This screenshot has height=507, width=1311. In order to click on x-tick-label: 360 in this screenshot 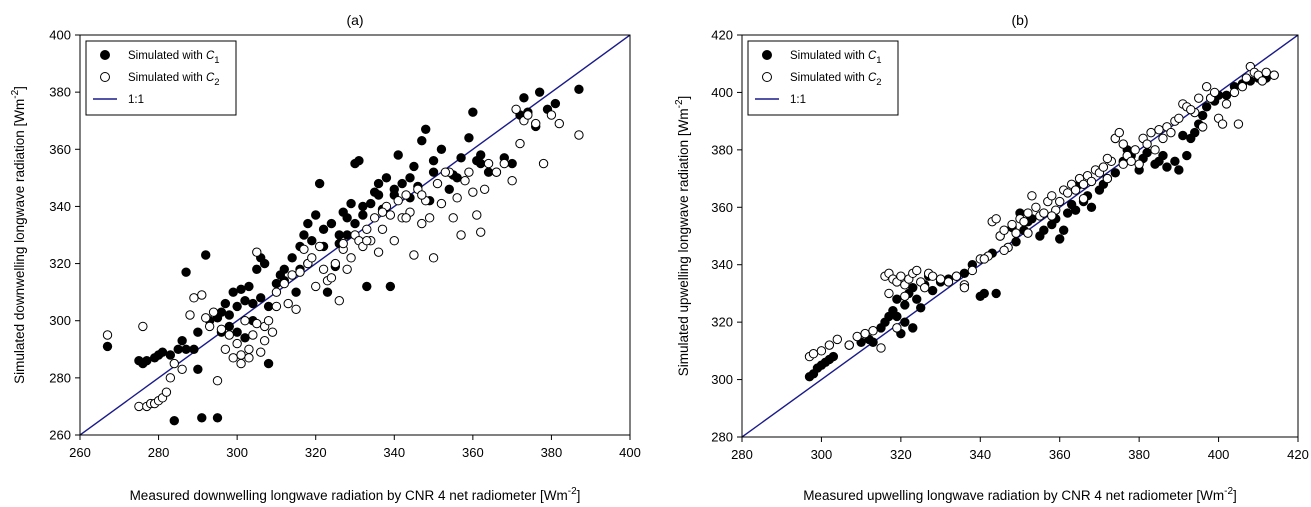, I will do `click(473, 452)`.